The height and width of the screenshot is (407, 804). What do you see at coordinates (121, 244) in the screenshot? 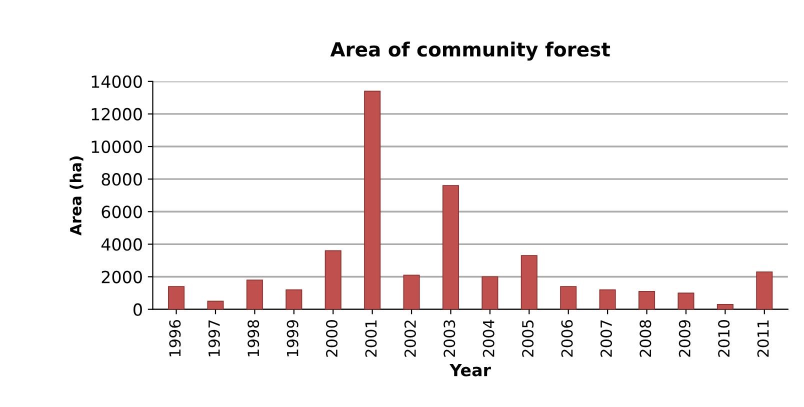
I see `y-tick-label: 4000` at bounding box center [121, 244].